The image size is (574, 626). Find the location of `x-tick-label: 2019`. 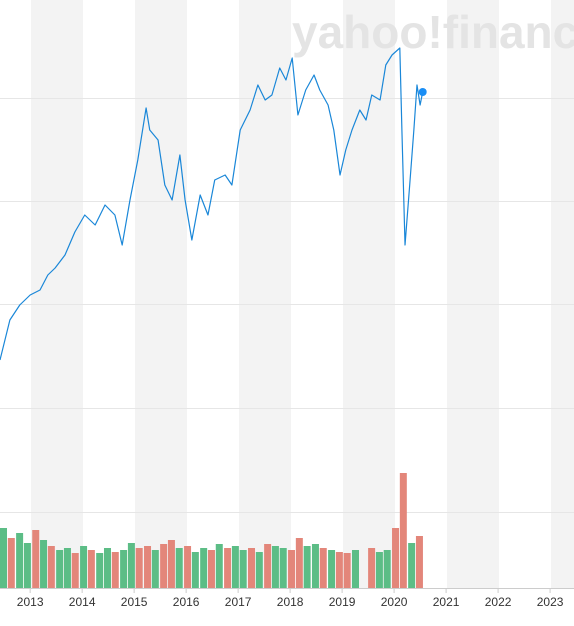

x-tick-label: 2019 is located at coordinates (342, 602).